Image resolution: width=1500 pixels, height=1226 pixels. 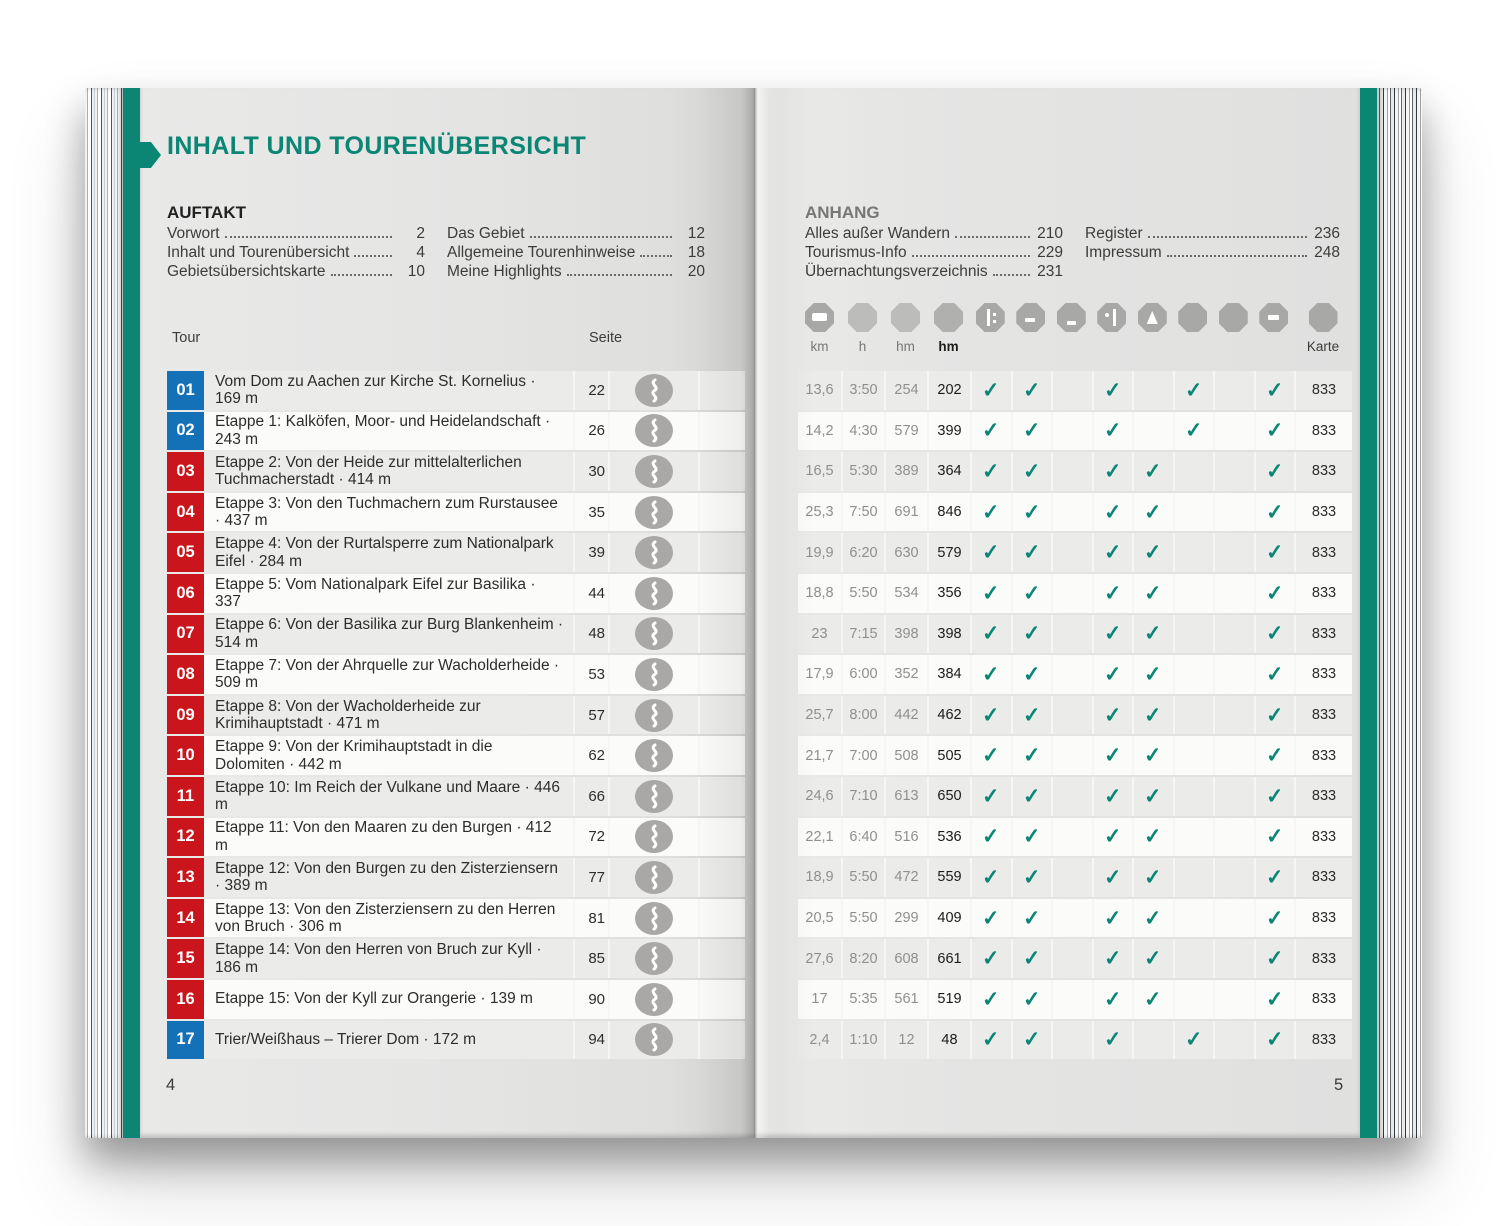 What do you see at coordinates (185, 958) in the screenshot?
I see `tour-number-badge: 15` at bounding box center [185, 958].